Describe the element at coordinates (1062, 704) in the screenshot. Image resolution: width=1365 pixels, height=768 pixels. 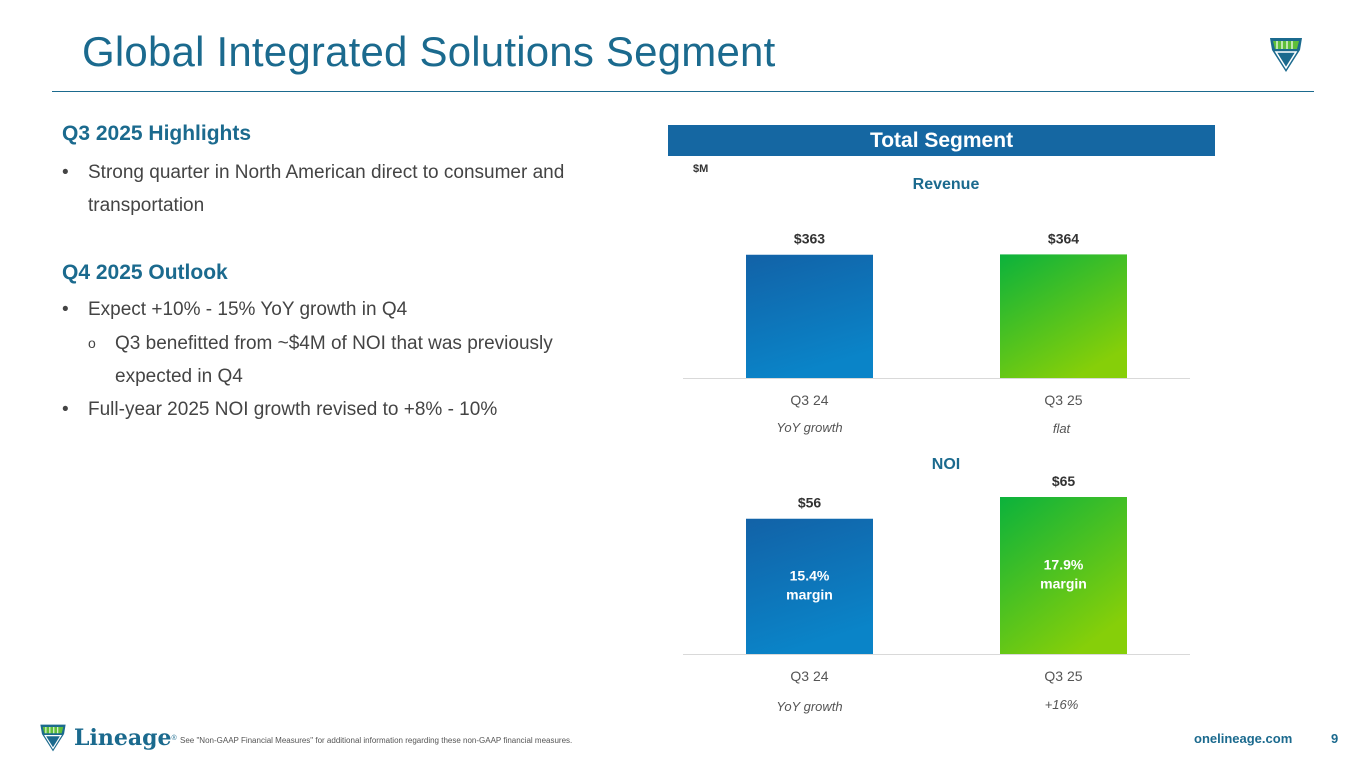
I see `growth-value: +16%` at that location.